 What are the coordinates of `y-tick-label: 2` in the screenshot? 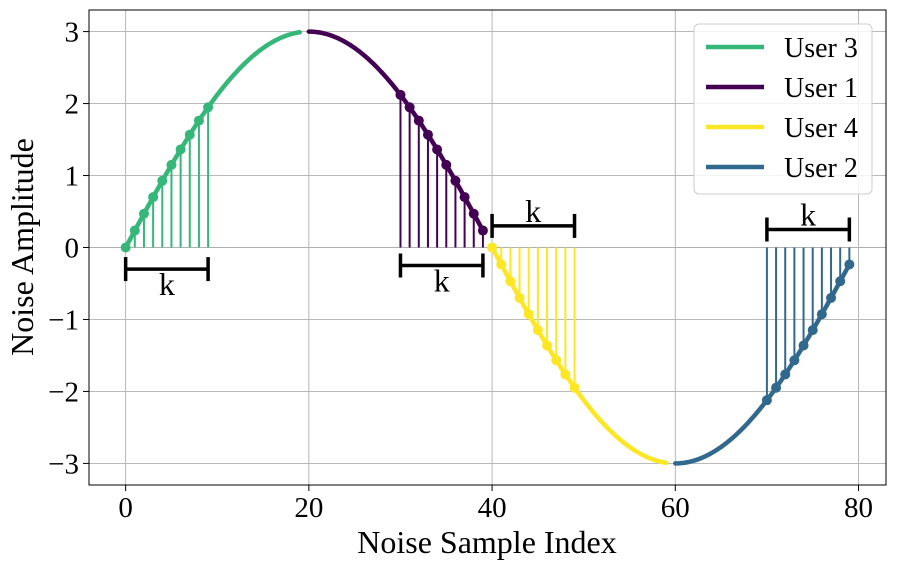 It's located at (72, 105).